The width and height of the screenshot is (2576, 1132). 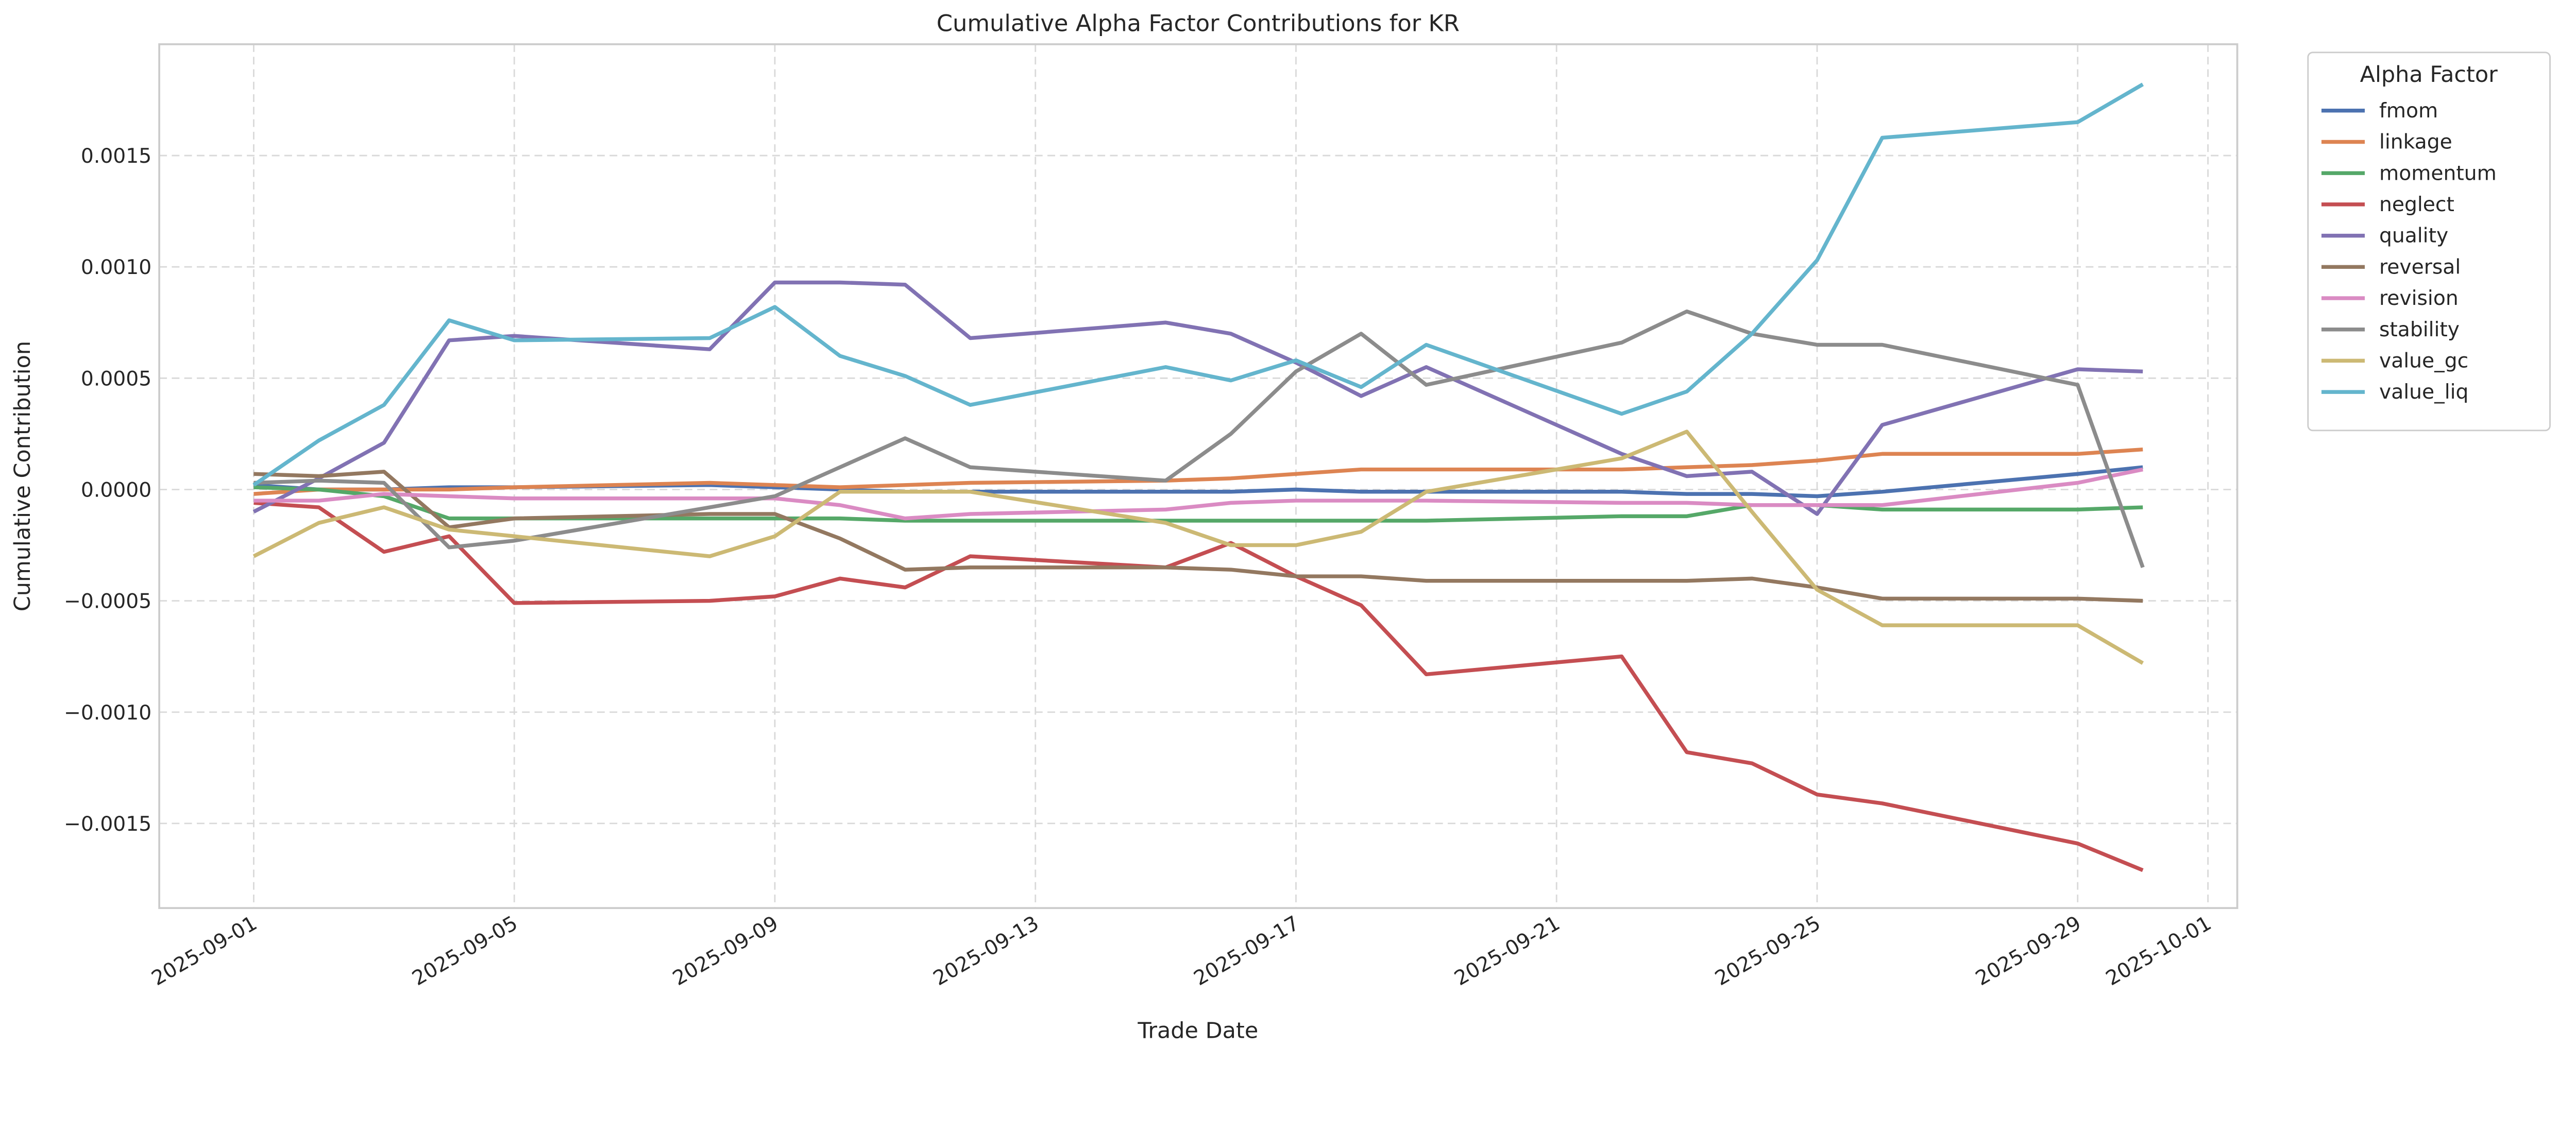 I want to click on y-tick-label: 0.0010, so click(x=116, y=268).